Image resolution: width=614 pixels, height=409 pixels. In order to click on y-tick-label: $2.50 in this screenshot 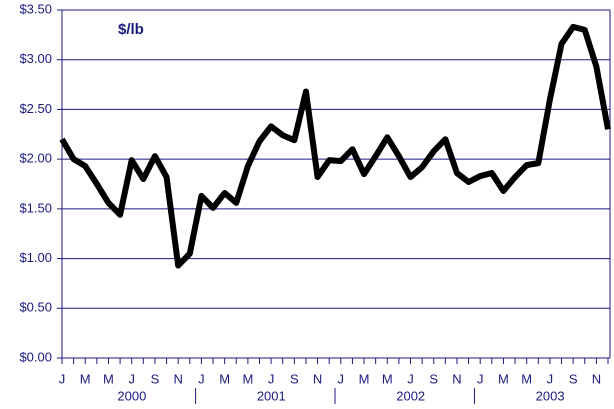, I will do `click(35, 108)`.